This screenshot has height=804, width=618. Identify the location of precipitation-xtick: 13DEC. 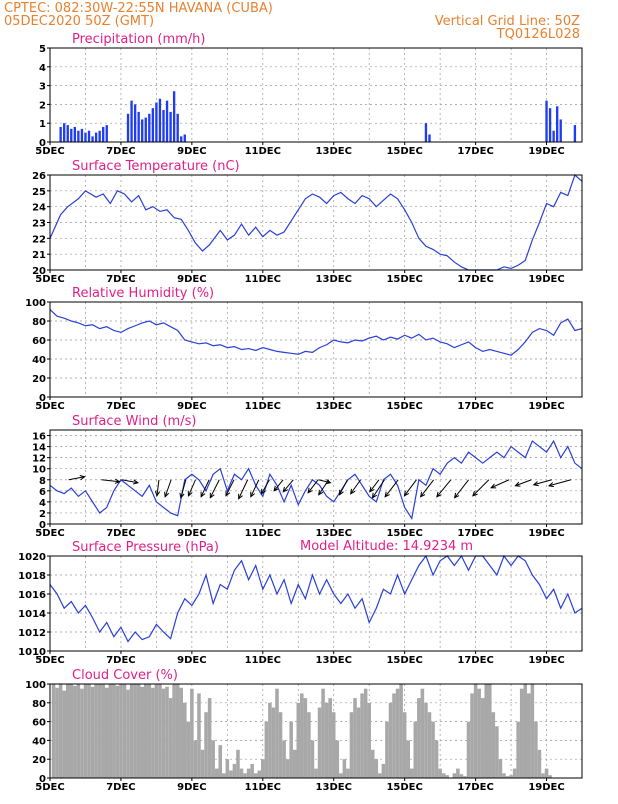
(334, 151).